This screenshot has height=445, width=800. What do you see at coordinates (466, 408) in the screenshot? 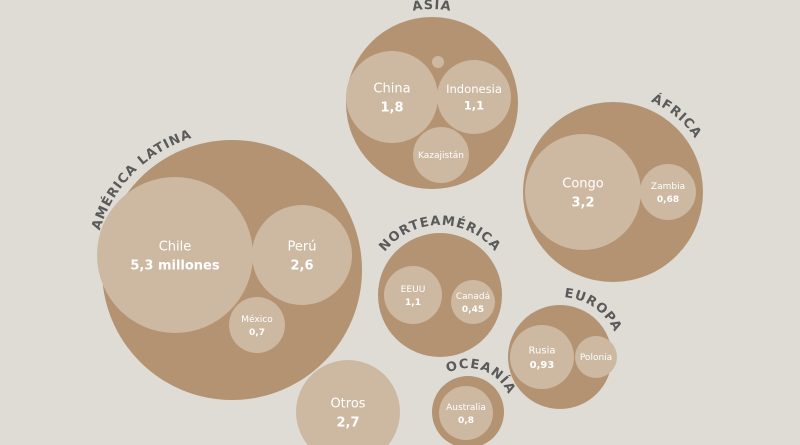
I see `bubble-name: Australia` at bounding box center [466, 408].